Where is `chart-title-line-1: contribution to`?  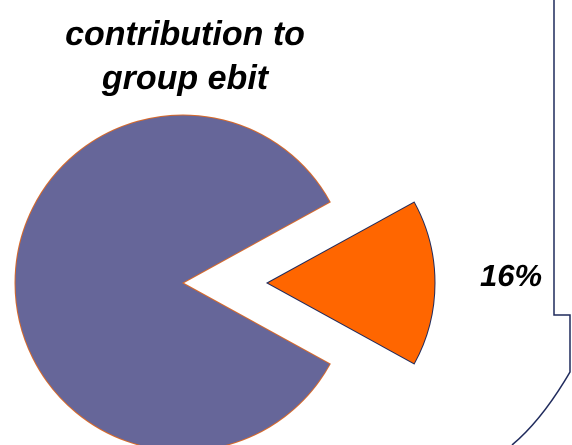
chart-title-line-1: contribution to is located at coordinates (185, 34).